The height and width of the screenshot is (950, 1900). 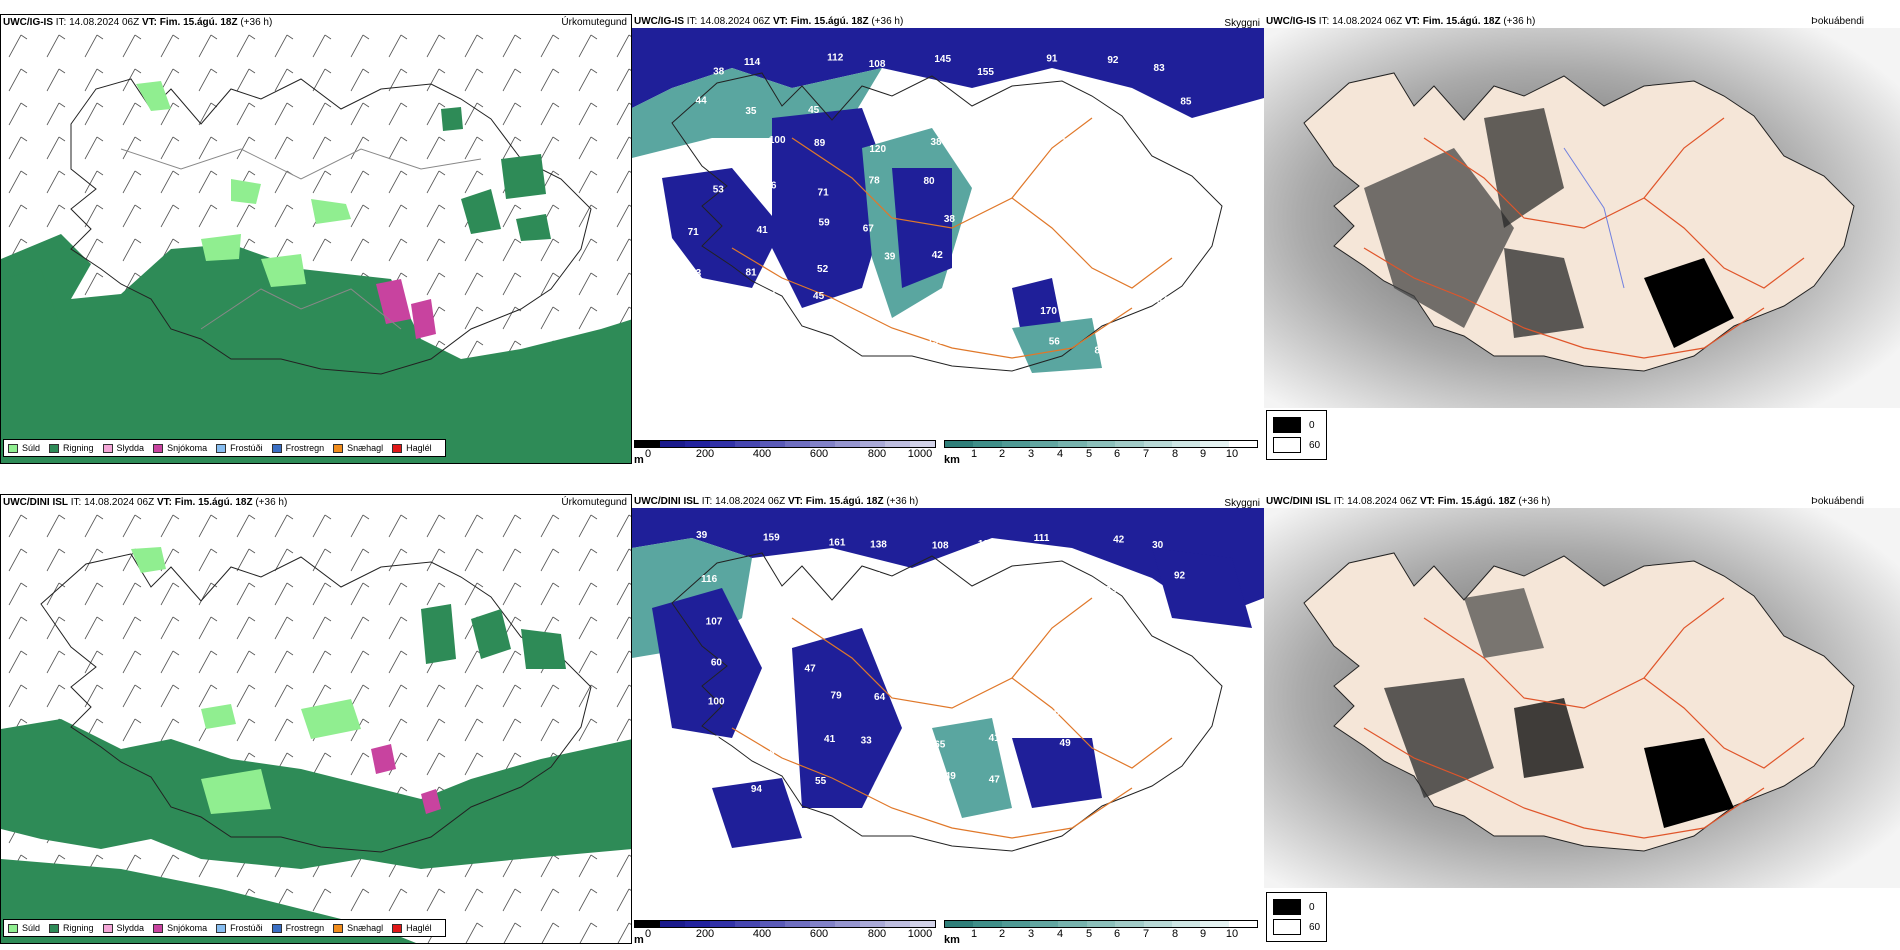 I want to click on cloud-base-label: 65, so click(x=940, y=744).